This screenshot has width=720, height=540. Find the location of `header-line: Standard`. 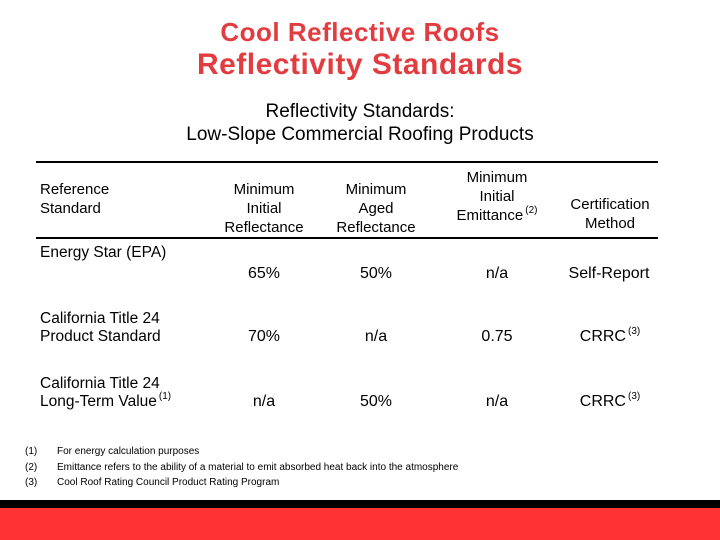

header-line: Standard is located at coordinates (70, 208).